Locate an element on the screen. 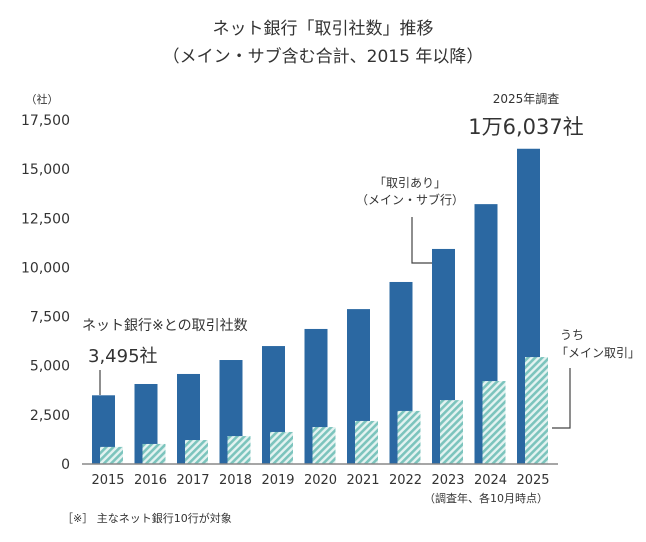 This screenshot has height=542, width=646. x-tick-label: 2025 is located at coordinates (532, 480).